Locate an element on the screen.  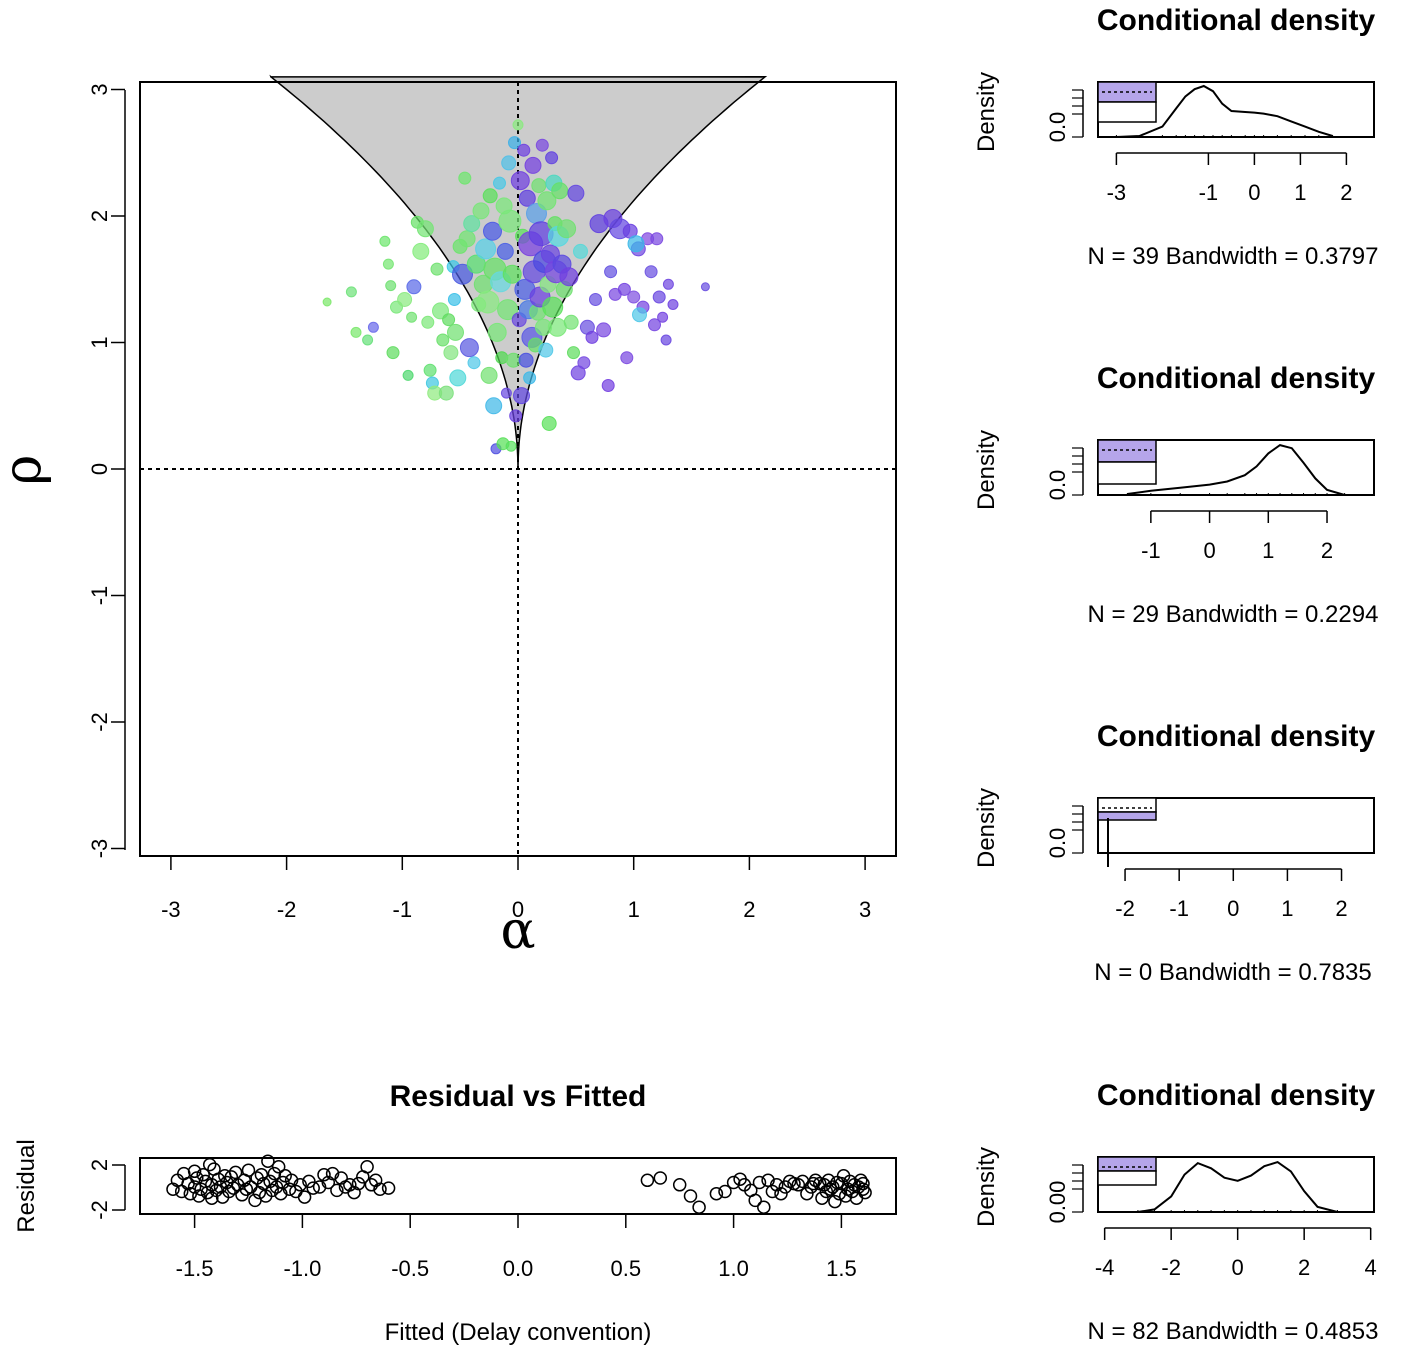
residual-x-tick-label: 0.5 is located at coordinates (626, 1268).